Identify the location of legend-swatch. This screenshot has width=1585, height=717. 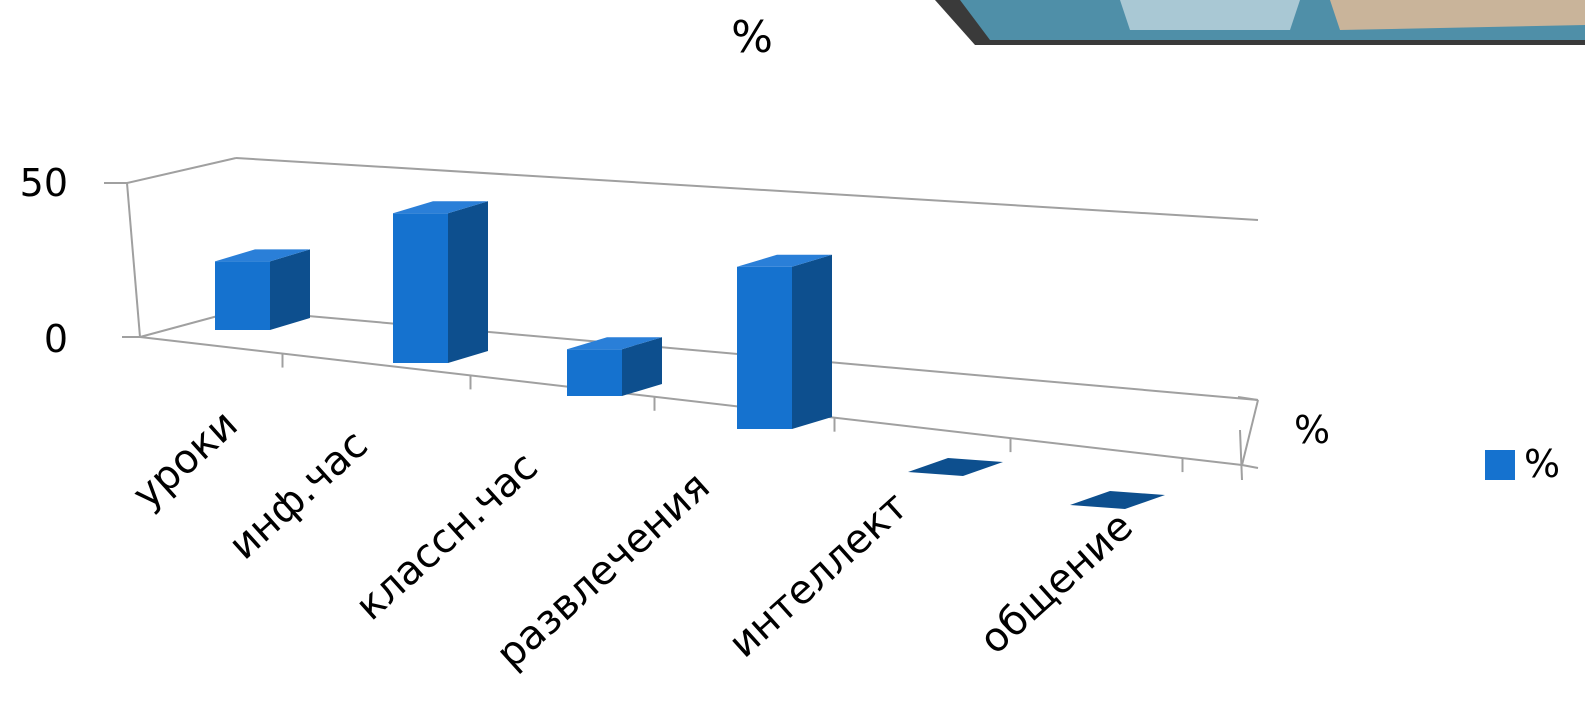
(1500, 465).